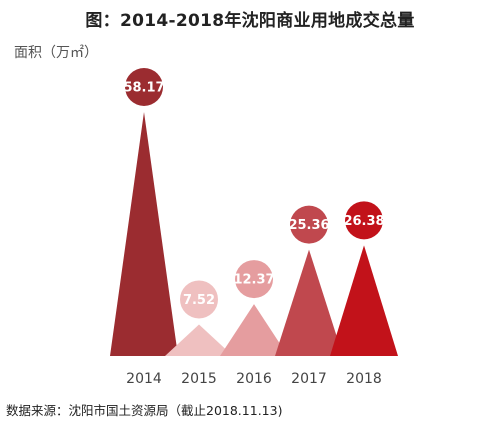 This screenshot has height=433, width=500. I want to click on value-bubble-2017, so click(309, 224).